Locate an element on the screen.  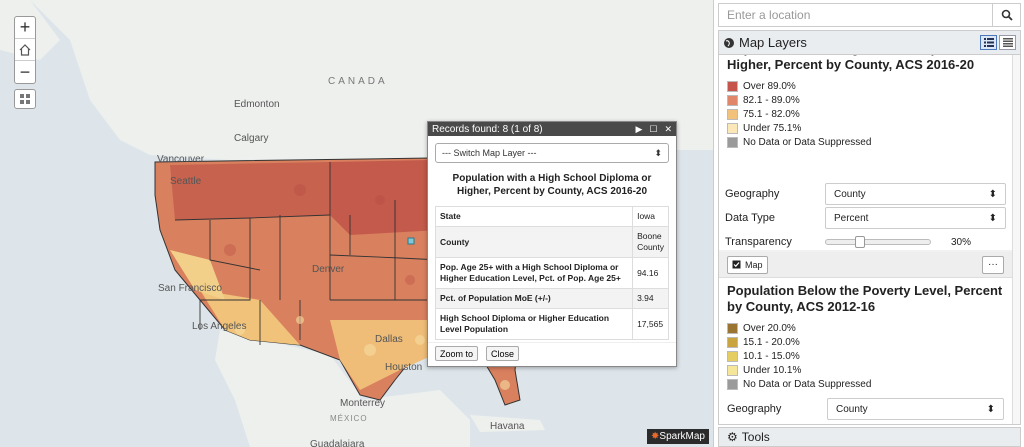
home-button is located at coordinates (25, 50).